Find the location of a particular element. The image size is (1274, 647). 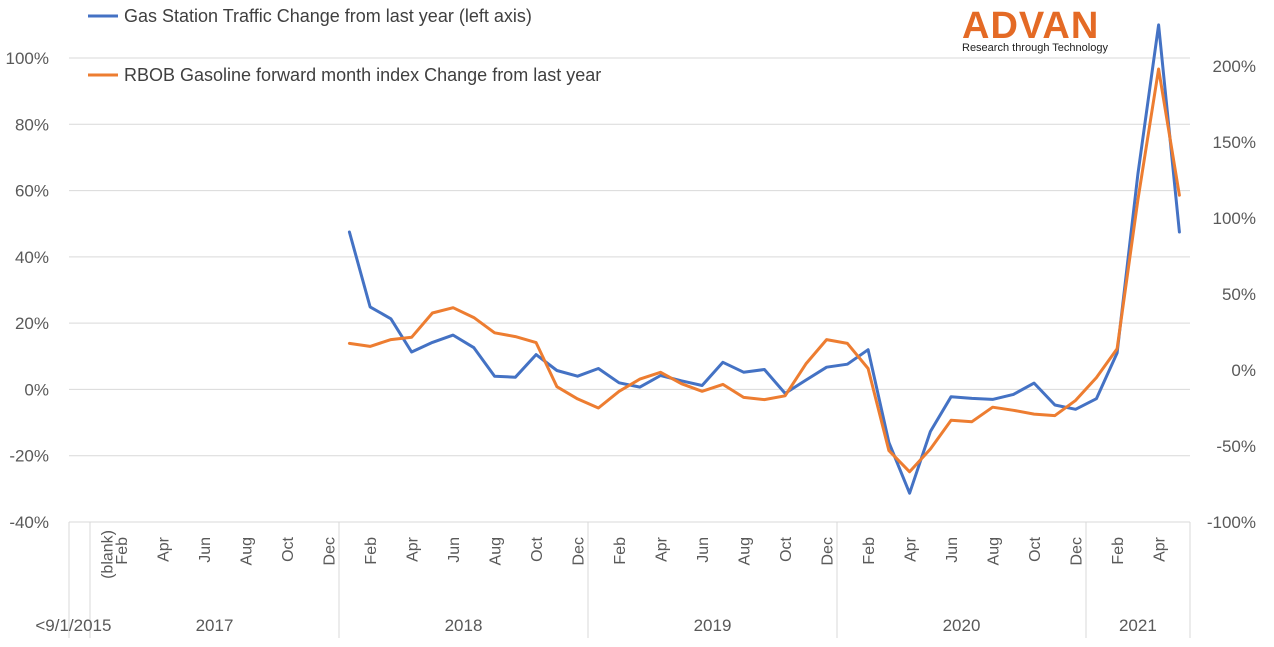

right-tick-label: -100% is located at coordinates (1231, 522).